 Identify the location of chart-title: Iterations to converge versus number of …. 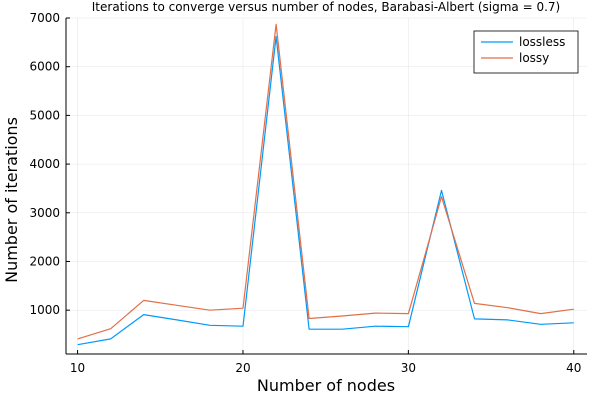
(326, 7).